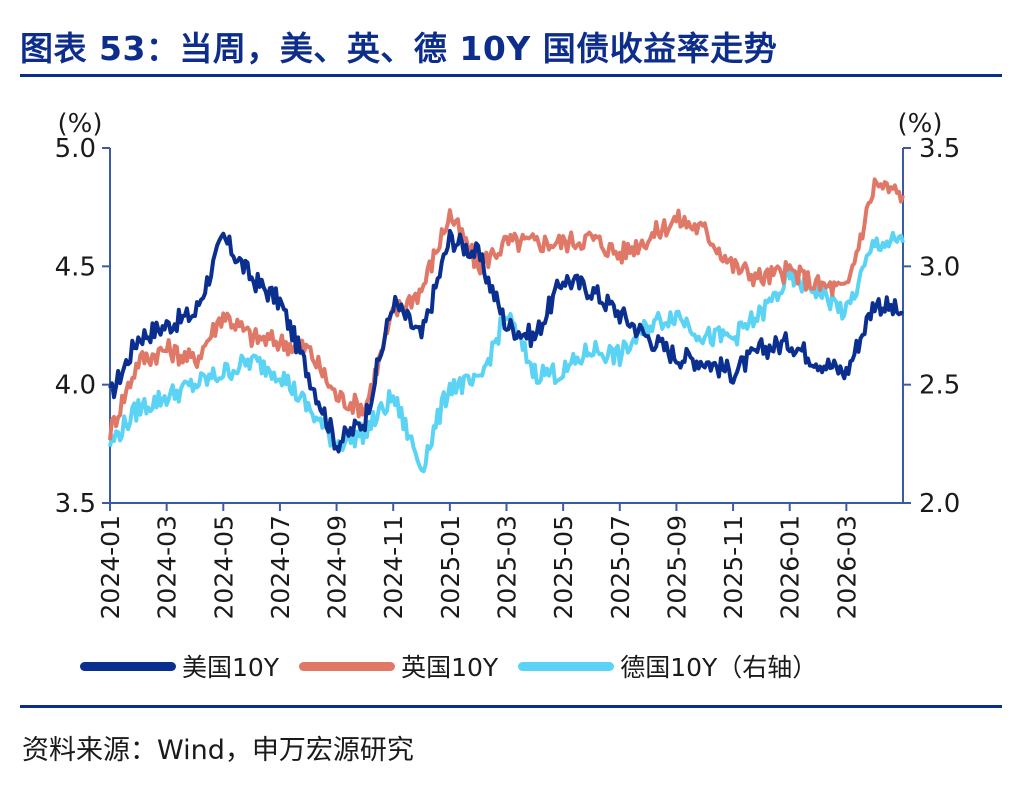 This screenshot has width=1018, height=785. I want to click on right-tick-label: 3.5, so click(939, 149).